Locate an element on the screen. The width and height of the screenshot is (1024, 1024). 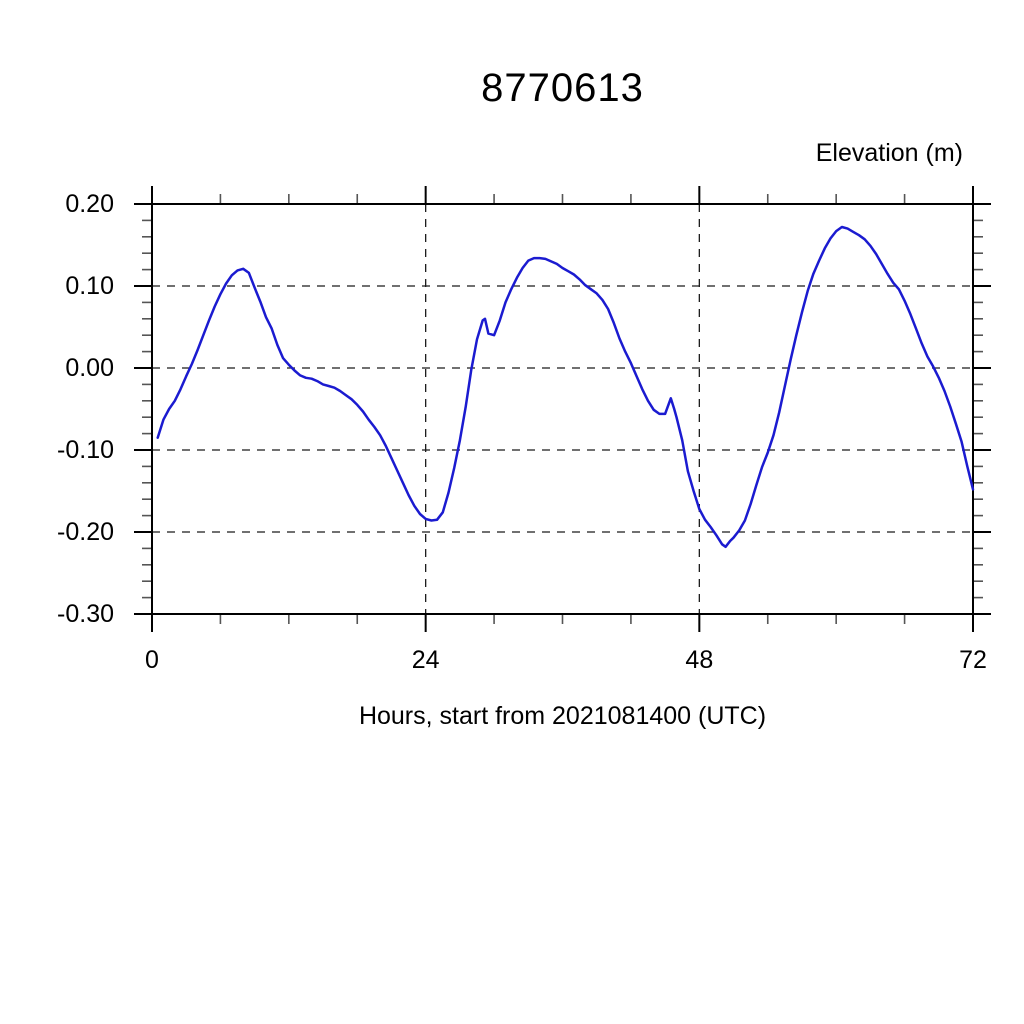
x-tick-label: 24 is located at coordinates (425, 660).